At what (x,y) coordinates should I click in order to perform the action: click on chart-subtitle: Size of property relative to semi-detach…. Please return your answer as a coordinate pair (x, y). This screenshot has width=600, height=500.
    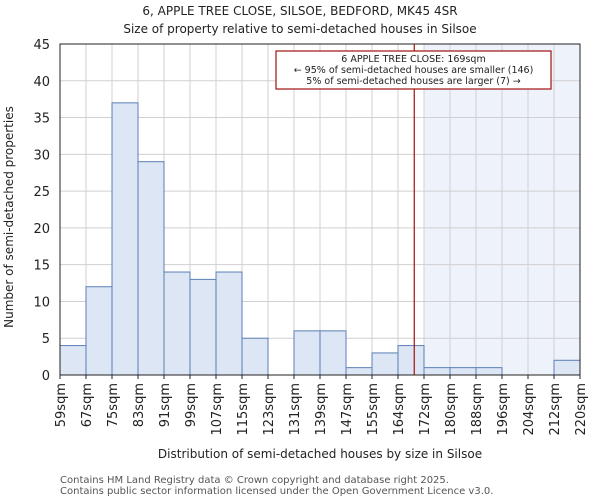
    Looking at the image, I should click on (299, 29).